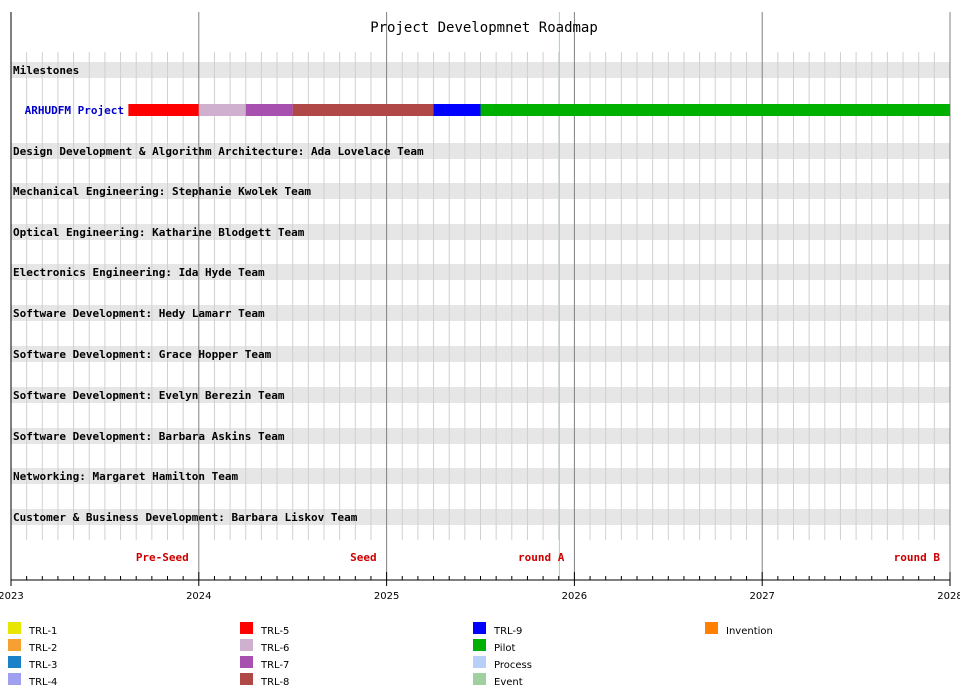 This screenshot has width=960, height=700. I want to click on legend-item: TRL-4, so click(32, 680).